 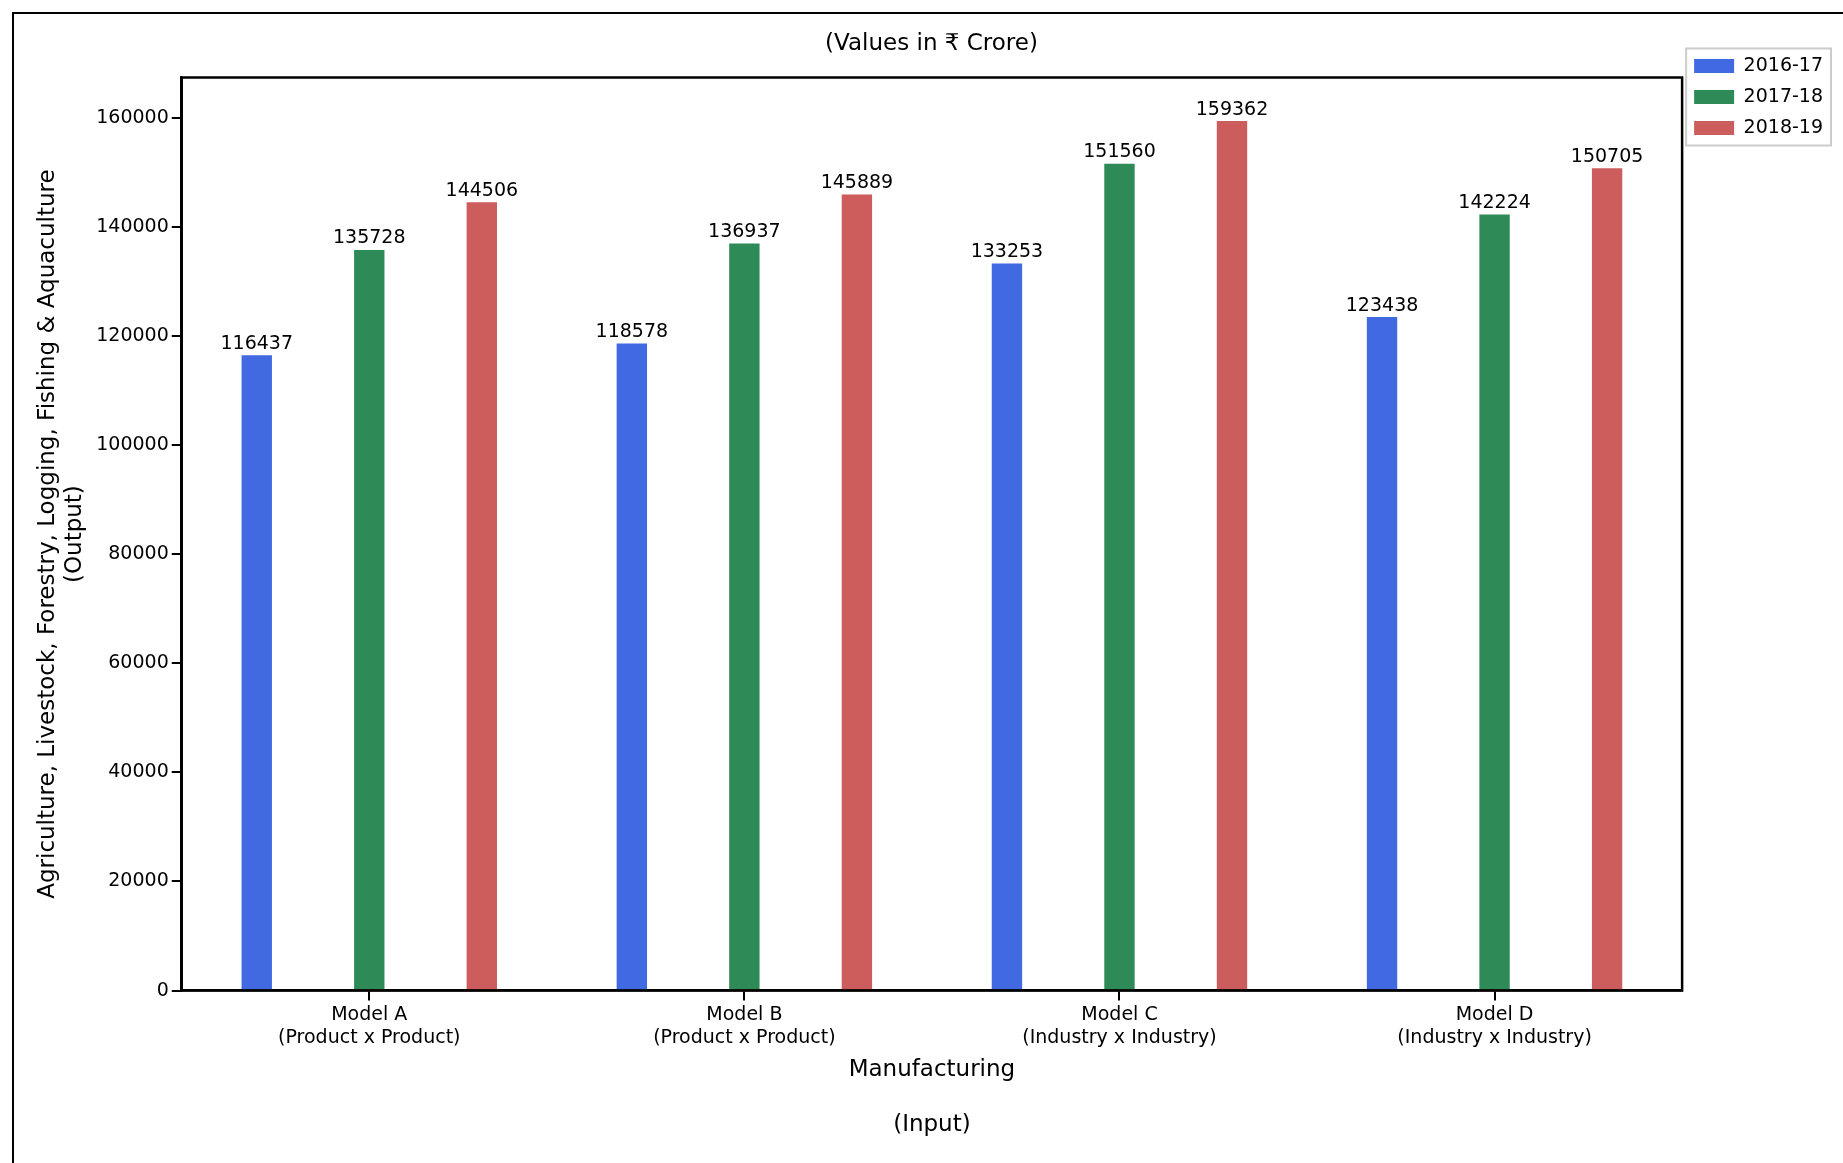 I want to click on y-tick-label: 160000, so click(x=132, y=115).